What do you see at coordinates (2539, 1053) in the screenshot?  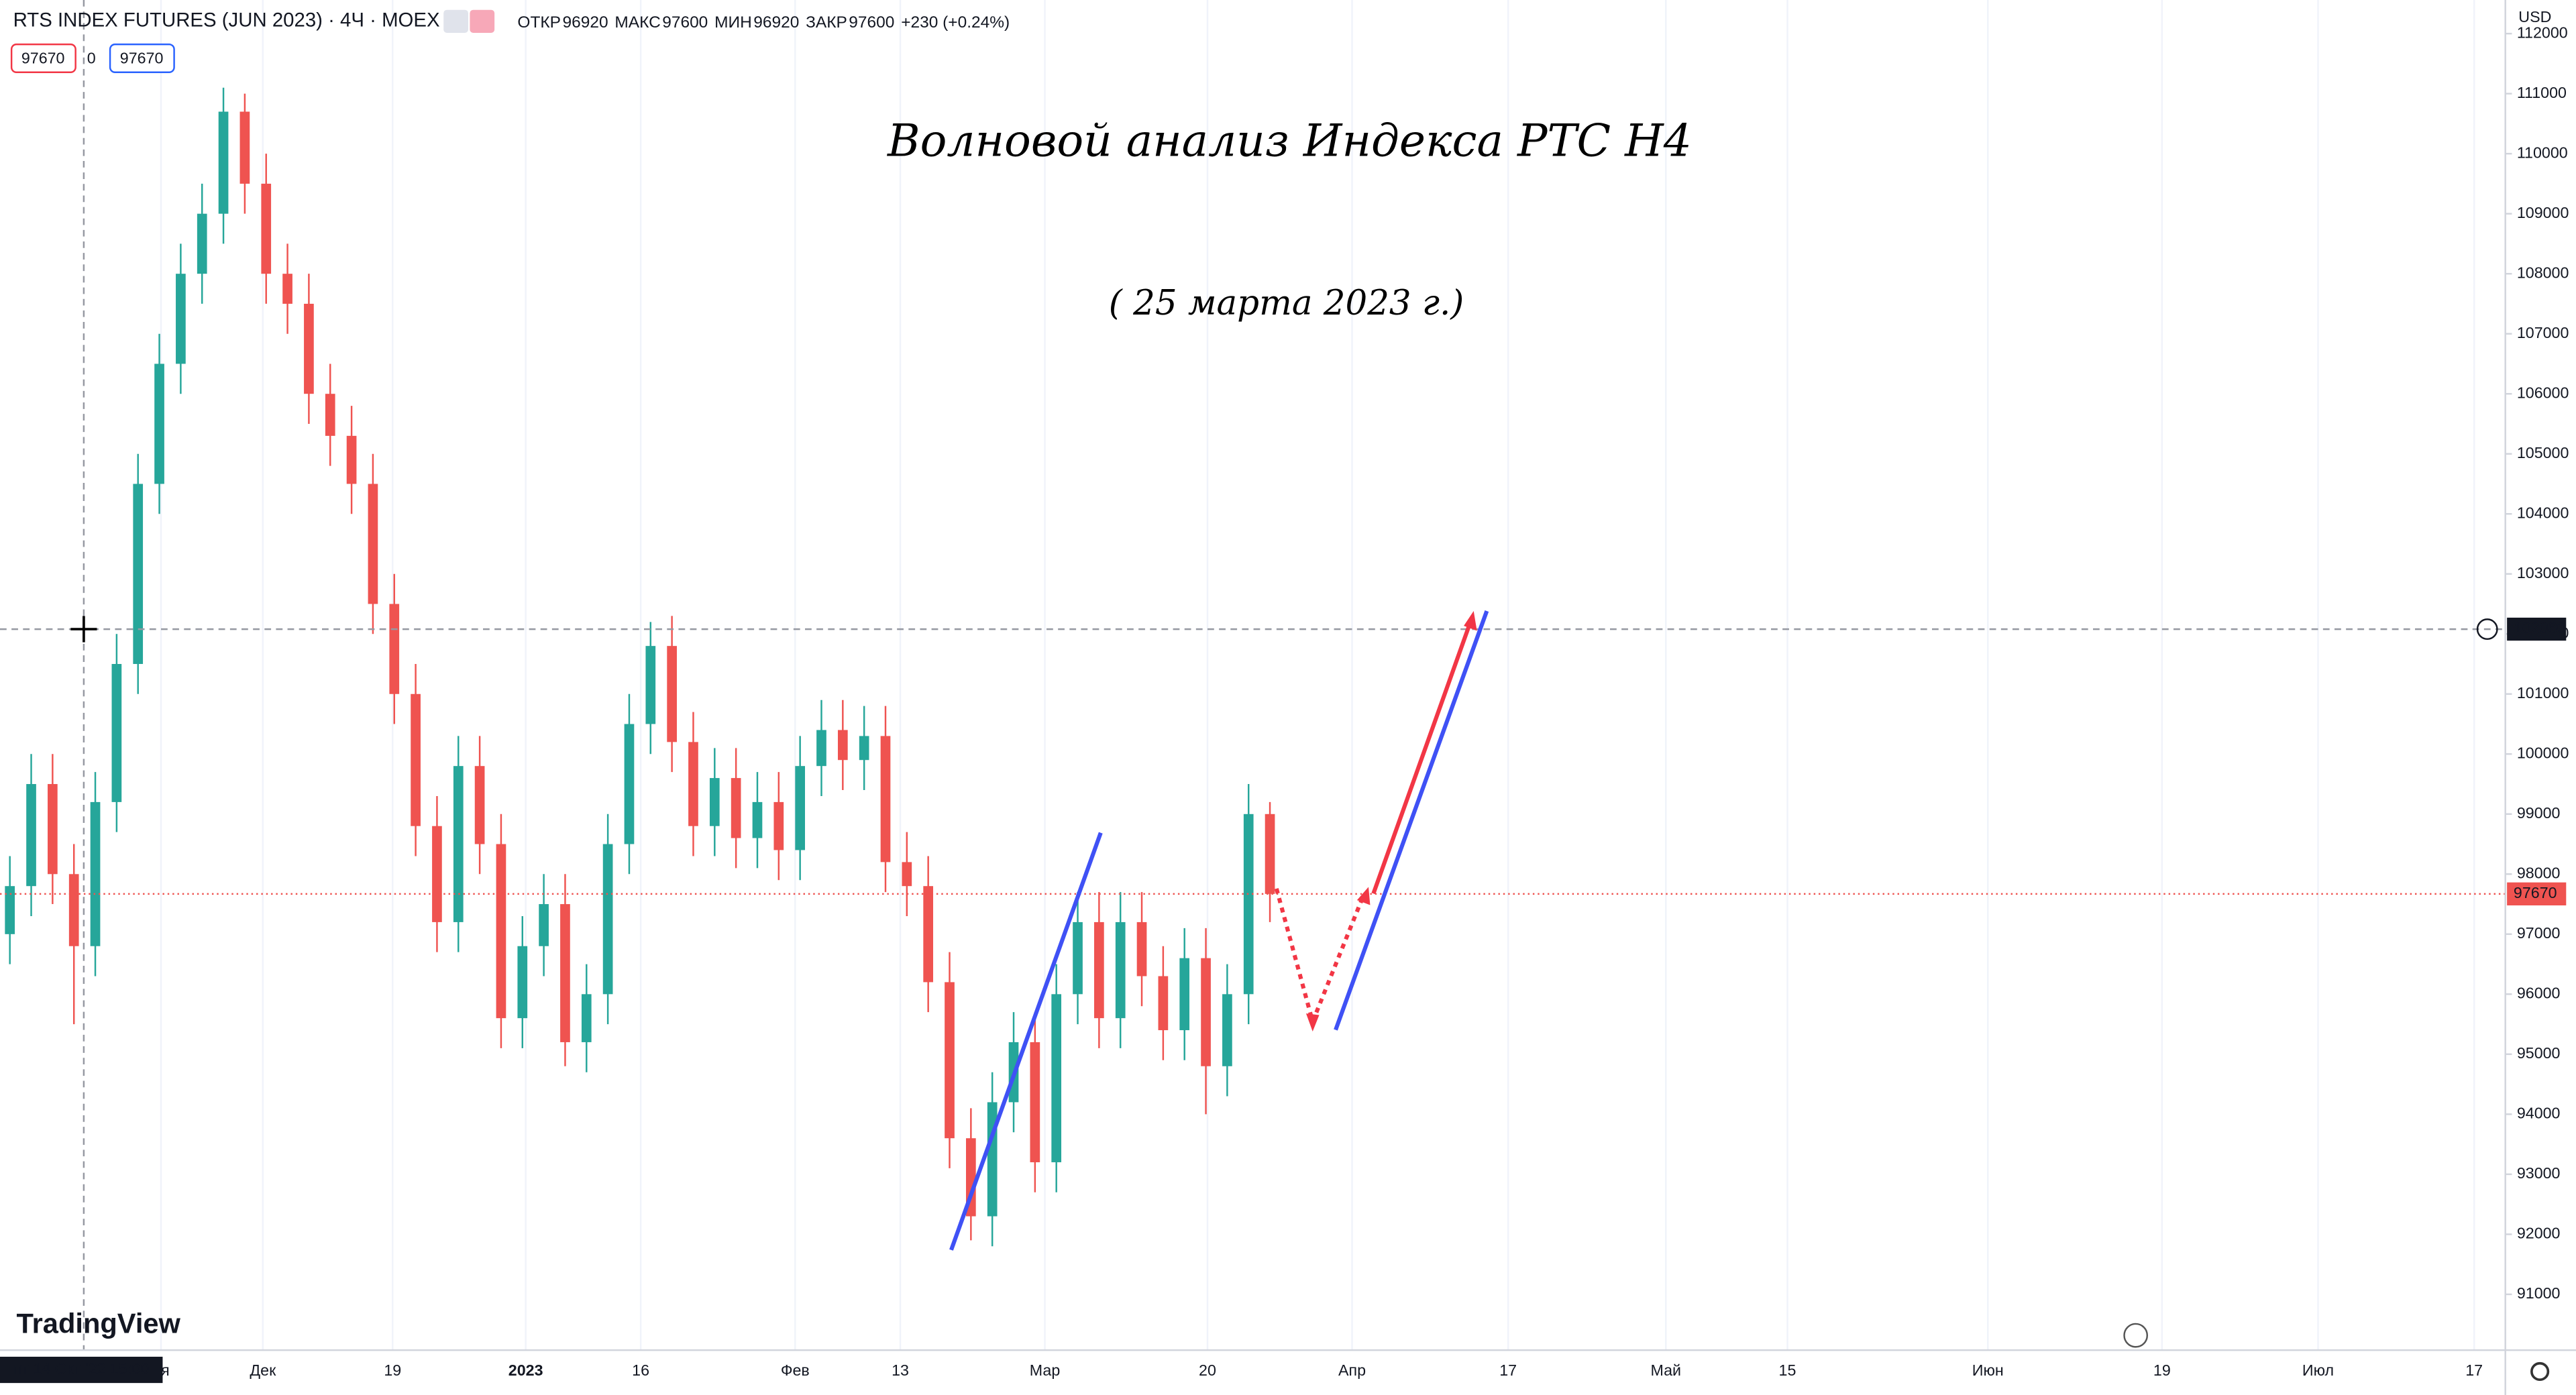 I see `y-tick-label: 95000` at bounding box center [2539, 1053].